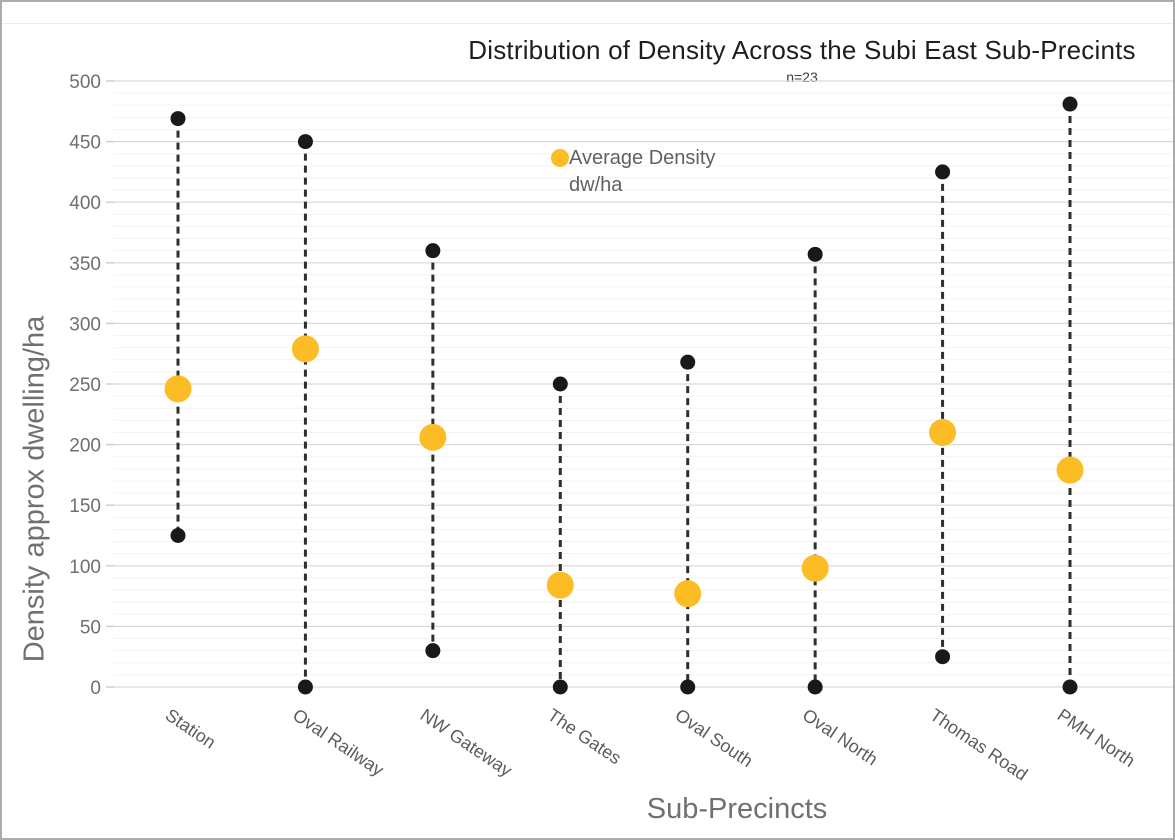 This screenshot has height=840, width=1175. I want to click on category-label: Oval South, so click(713, 738).